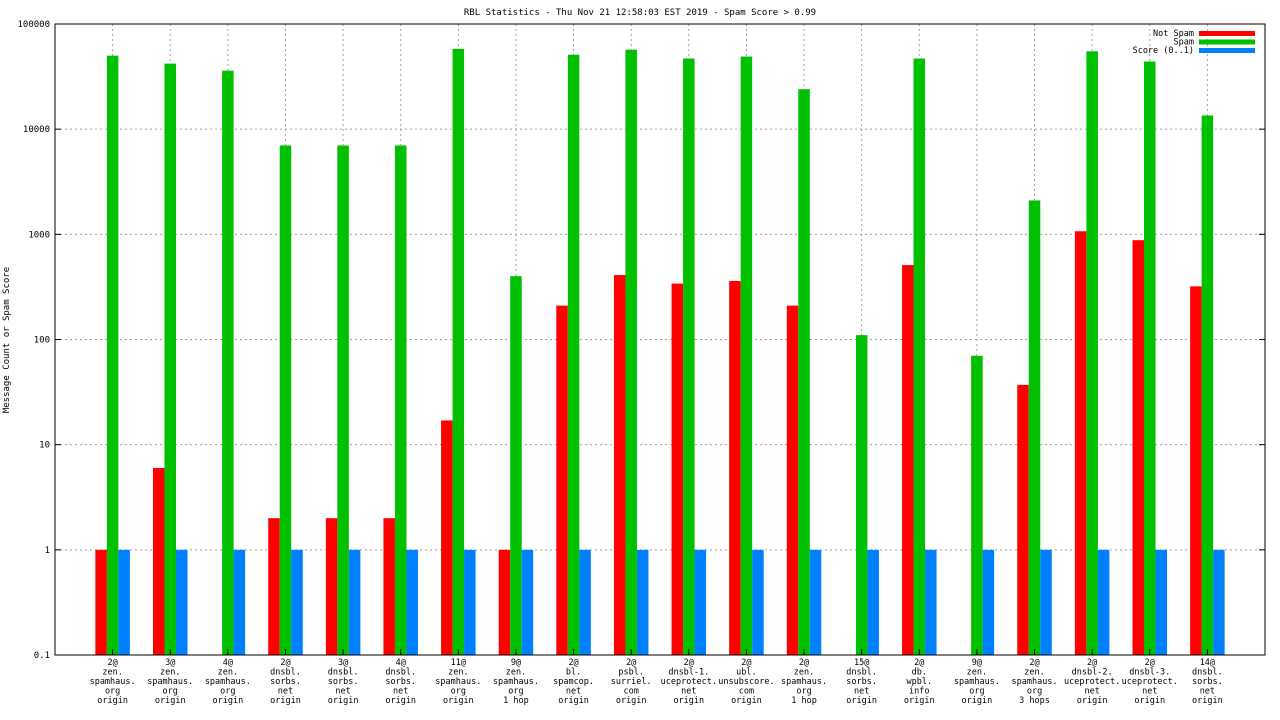  Describe the element at coordinates (285, 682) in the screenshot. I see `x-tick-label: 2@ dnsbl. sorbs. net origin` at that location.